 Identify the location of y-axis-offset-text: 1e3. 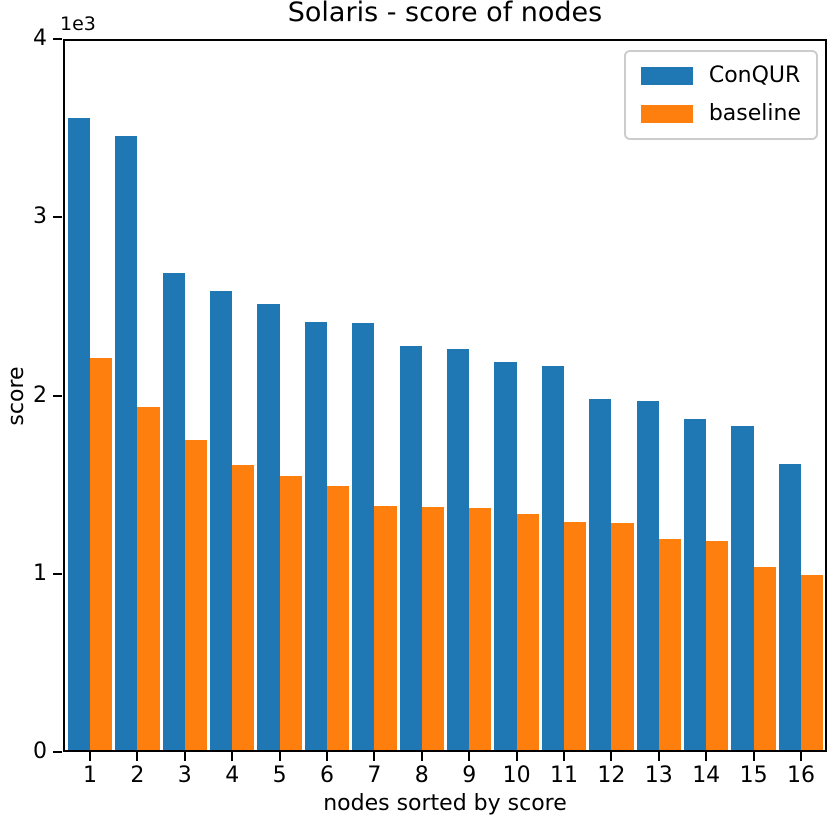
(78, 24).